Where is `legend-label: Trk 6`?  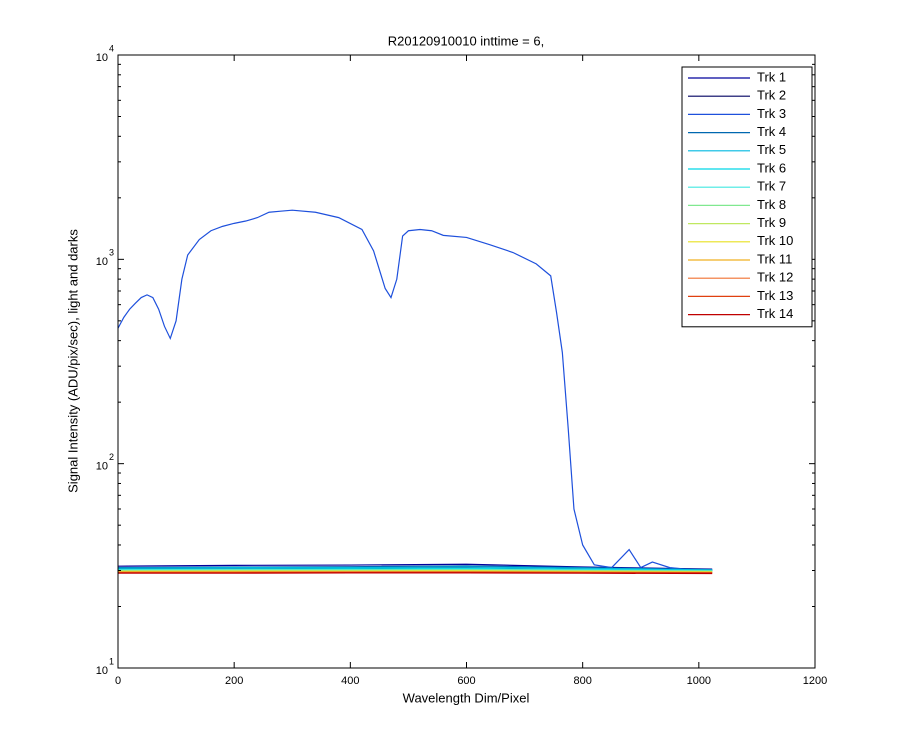 legend-label: Trk 6 is located at coordinates (771, 167).